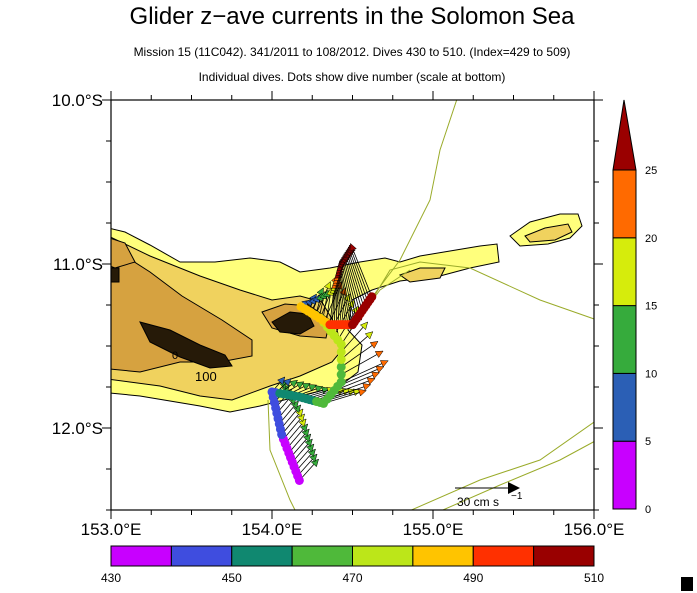  What do you see at coordinates (517, 496) in the screenshot?
I see `reference-vector-exponent: −1` at bounding box center [517, 496].